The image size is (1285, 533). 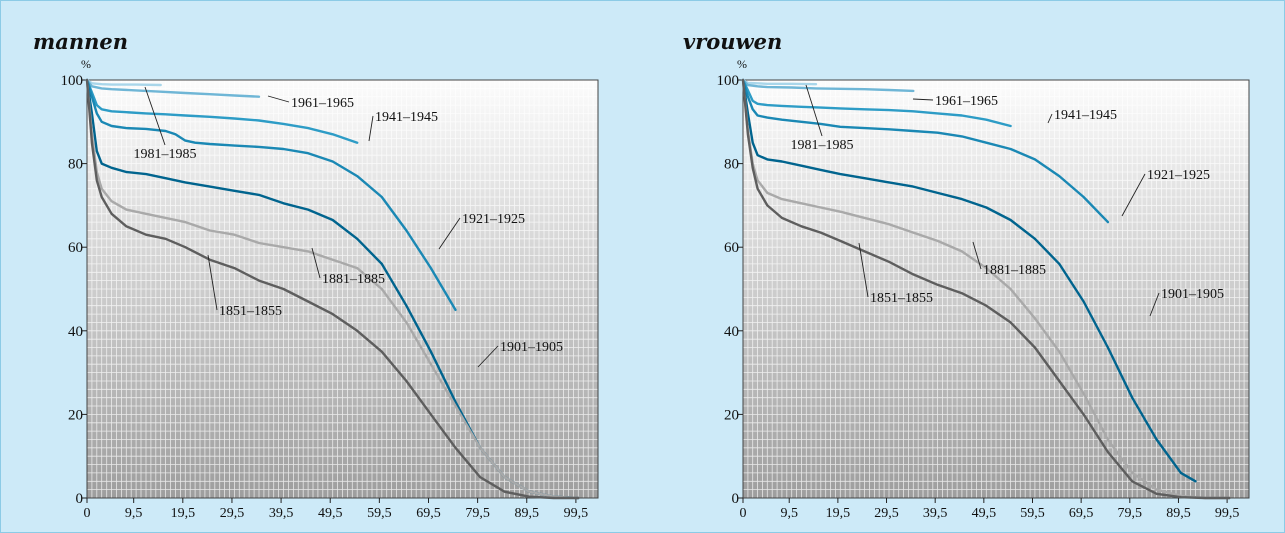 What do you see at coordinates (733, 41) in the screenshot?
I see `panel-title-vrouwen: vrouwen` at bounding box center [733, 41].